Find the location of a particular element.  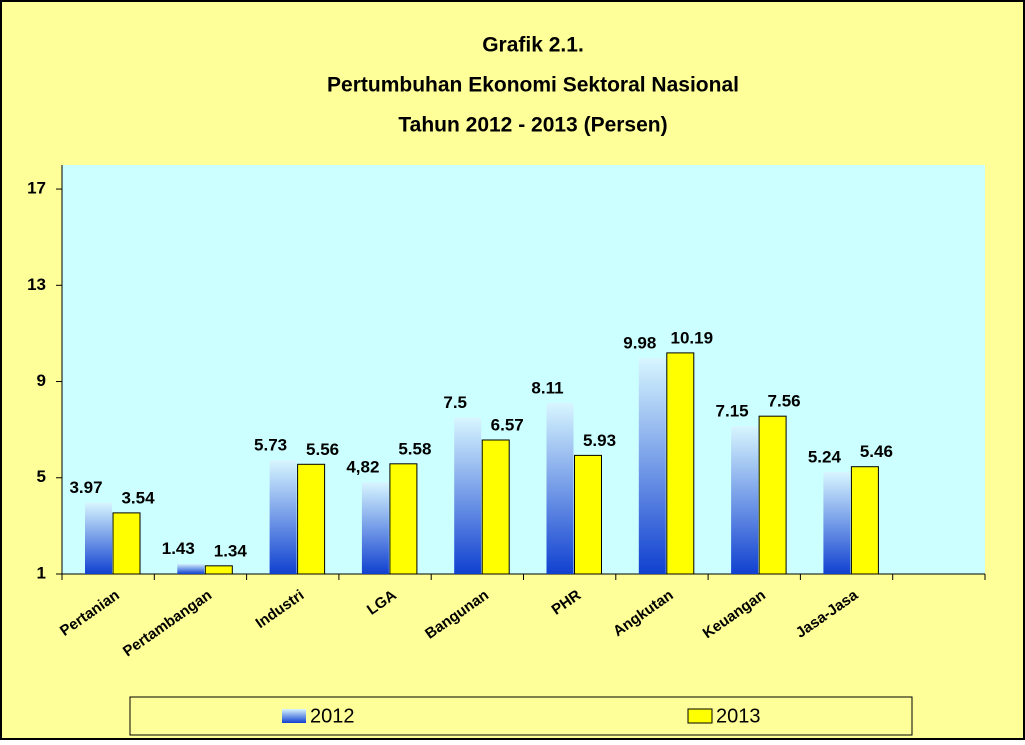

y-tick-label: 9 is located at coordinates (41, 380).